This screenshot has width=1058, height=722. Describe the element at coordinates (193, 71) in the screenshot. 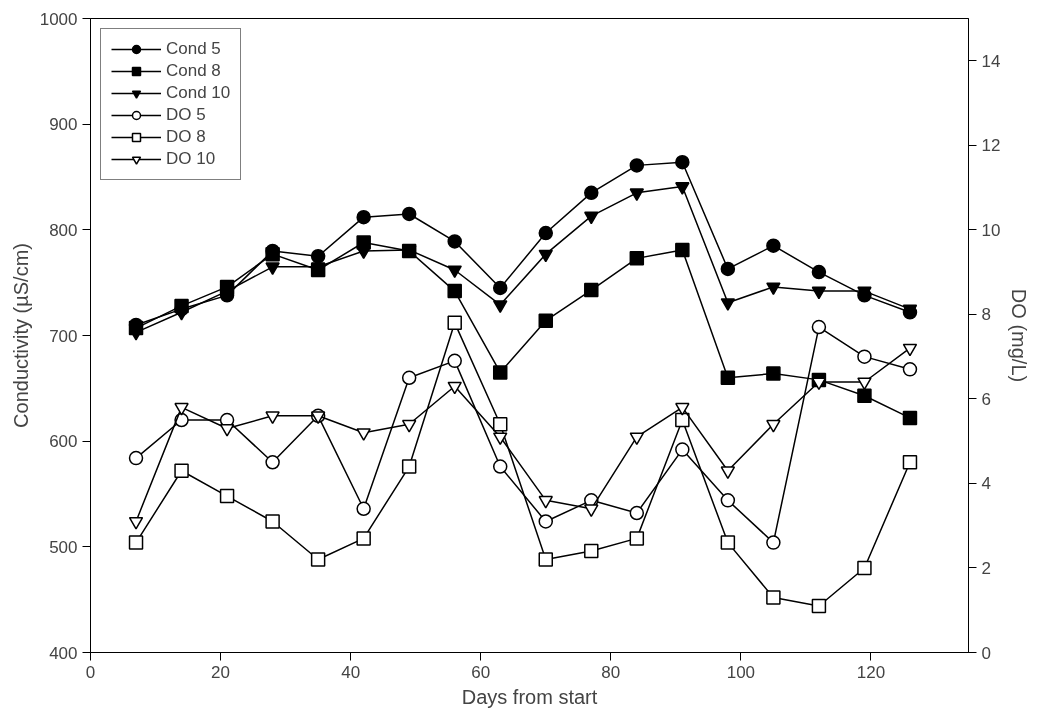

I see `legend-label: Cond 8` at that location.